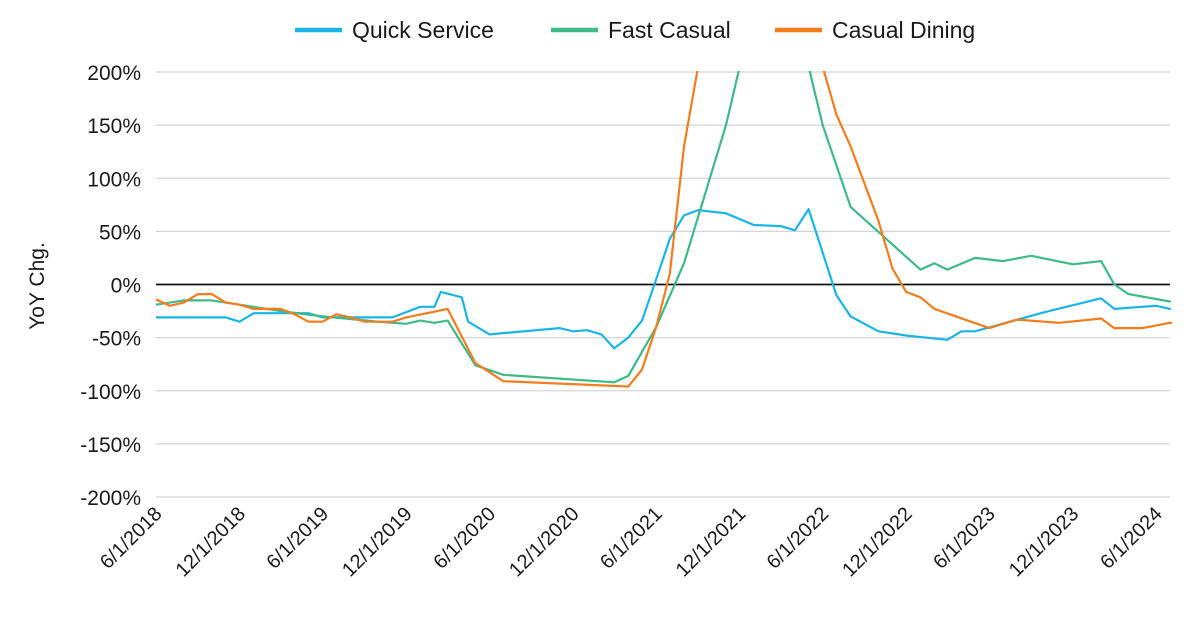  Describe the element at coordinates (423, 30) in the screenshot. I see `legend-label: Quick Service` at that location.